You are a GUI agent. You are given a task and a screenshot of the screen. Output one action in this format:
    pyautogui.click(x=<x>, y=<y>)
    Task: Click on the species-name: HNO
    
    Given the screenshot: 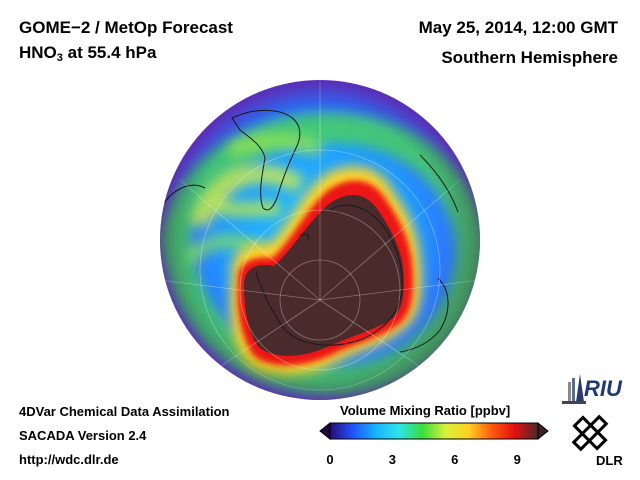 What is the action you would take?
    pyautogui.click(x=38, y=52)
    